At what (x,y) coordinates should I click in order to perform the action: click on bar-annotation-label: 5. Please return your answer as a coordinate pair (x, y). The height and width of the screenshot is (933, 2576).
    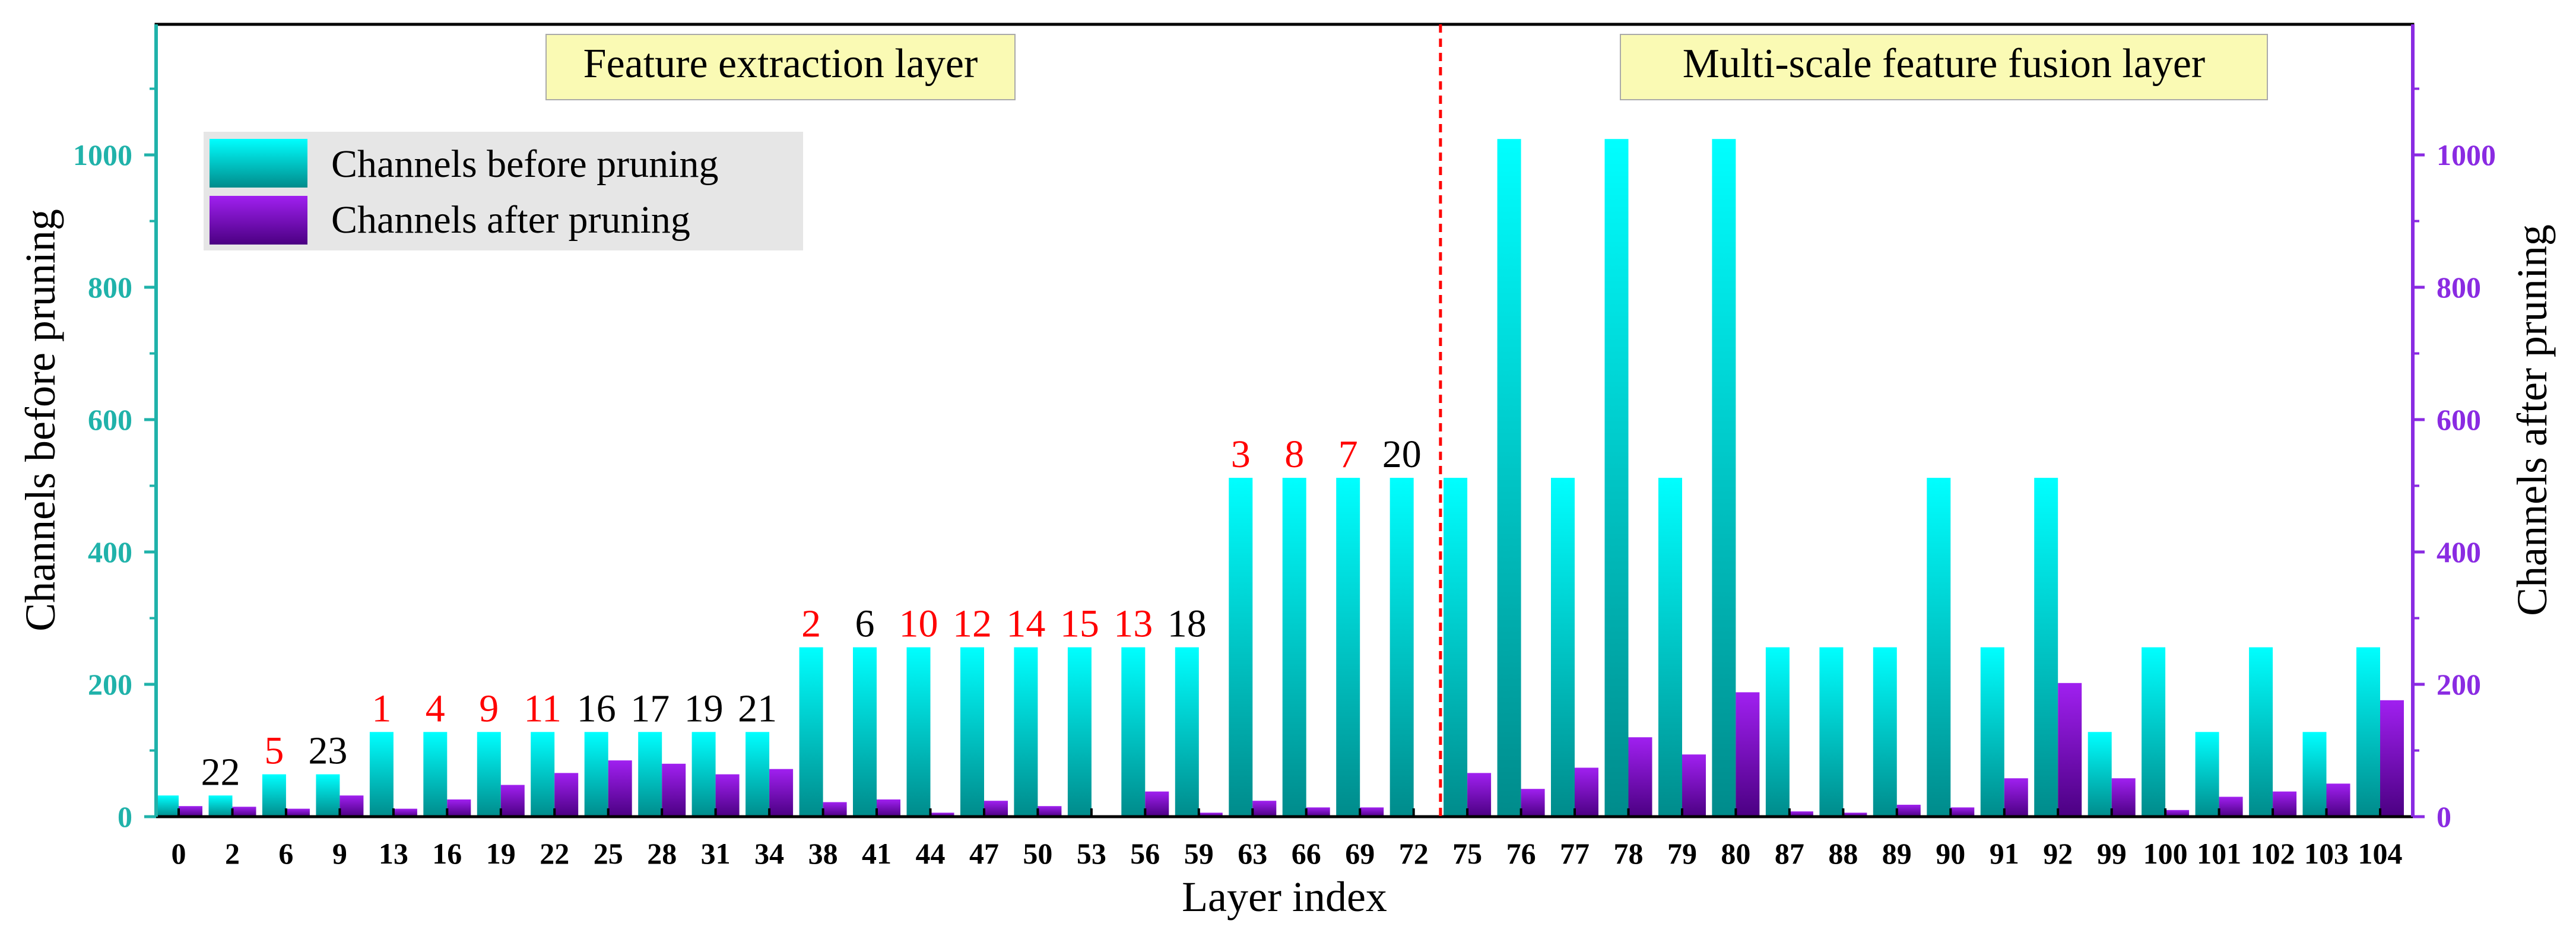
    Looking at the image, I should click on (274, 751).